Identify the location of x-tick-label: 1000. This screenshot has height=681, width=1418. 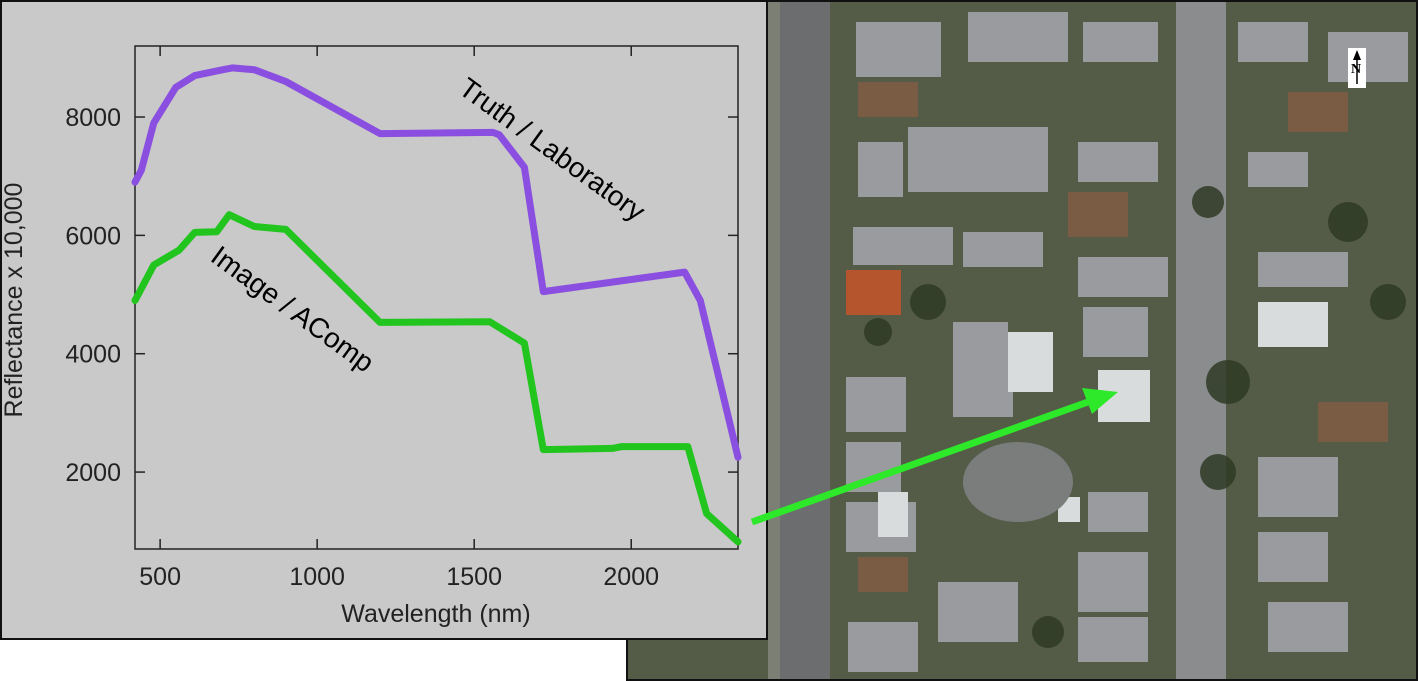
(317, 577).